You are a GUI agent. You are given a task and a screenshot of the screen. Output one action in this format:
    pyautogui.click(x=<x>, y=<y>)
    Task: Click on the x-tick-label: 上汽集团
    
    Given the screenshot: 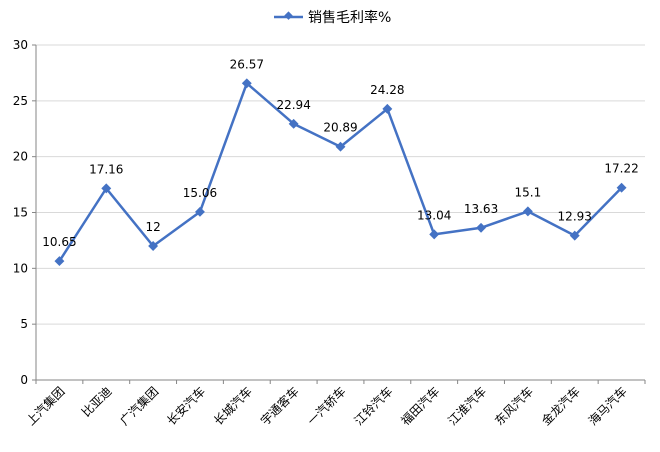 What is the action you would take?
    pyautogui.click(x=45, y=406)
    